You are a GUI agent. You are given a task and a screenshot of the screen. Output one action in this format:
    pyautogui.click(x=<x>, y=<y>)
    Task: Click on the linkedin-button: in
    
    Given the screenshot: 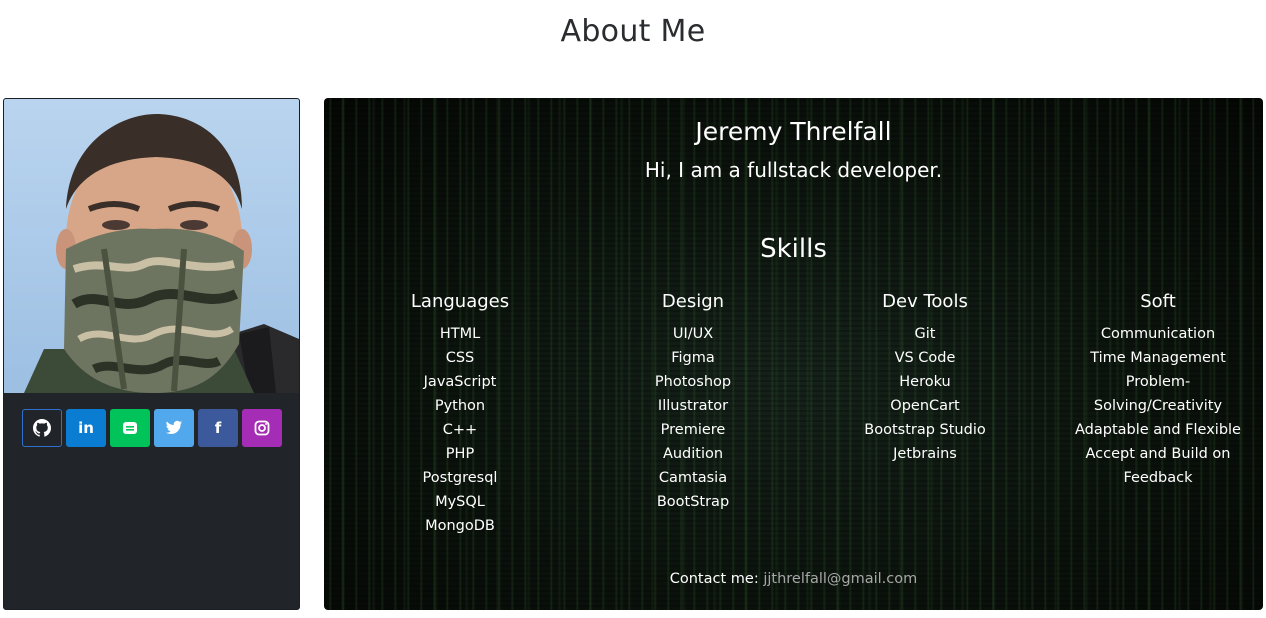 What is the action you would take?
    pyautogui.click(x=86, y=428)
    